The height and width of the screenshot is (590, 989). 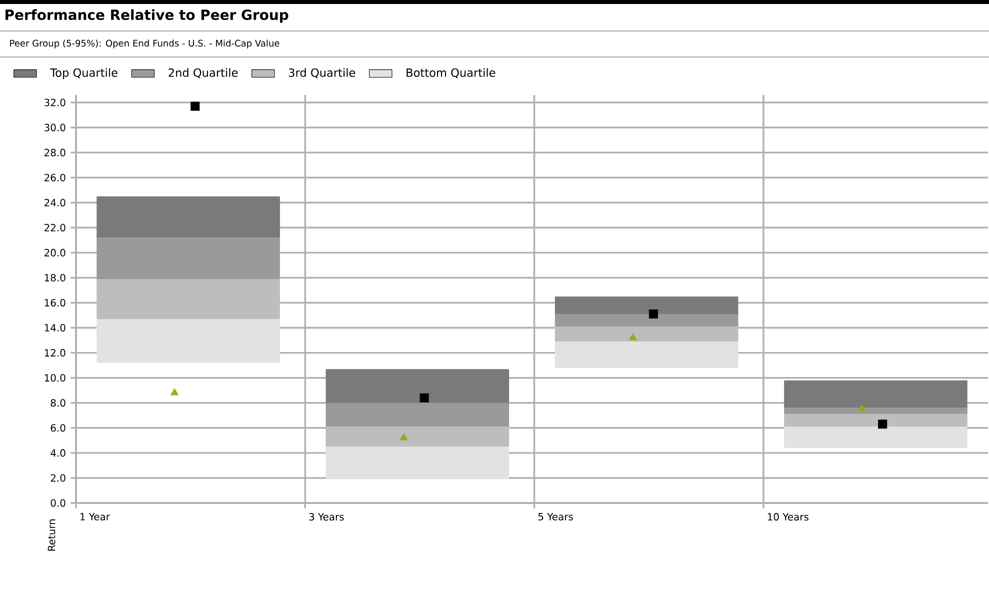 What do you see at coordinates (55, 278) in the screenshot?
I see `y-tick-label: 18.0` at bounding box center [55, 278].